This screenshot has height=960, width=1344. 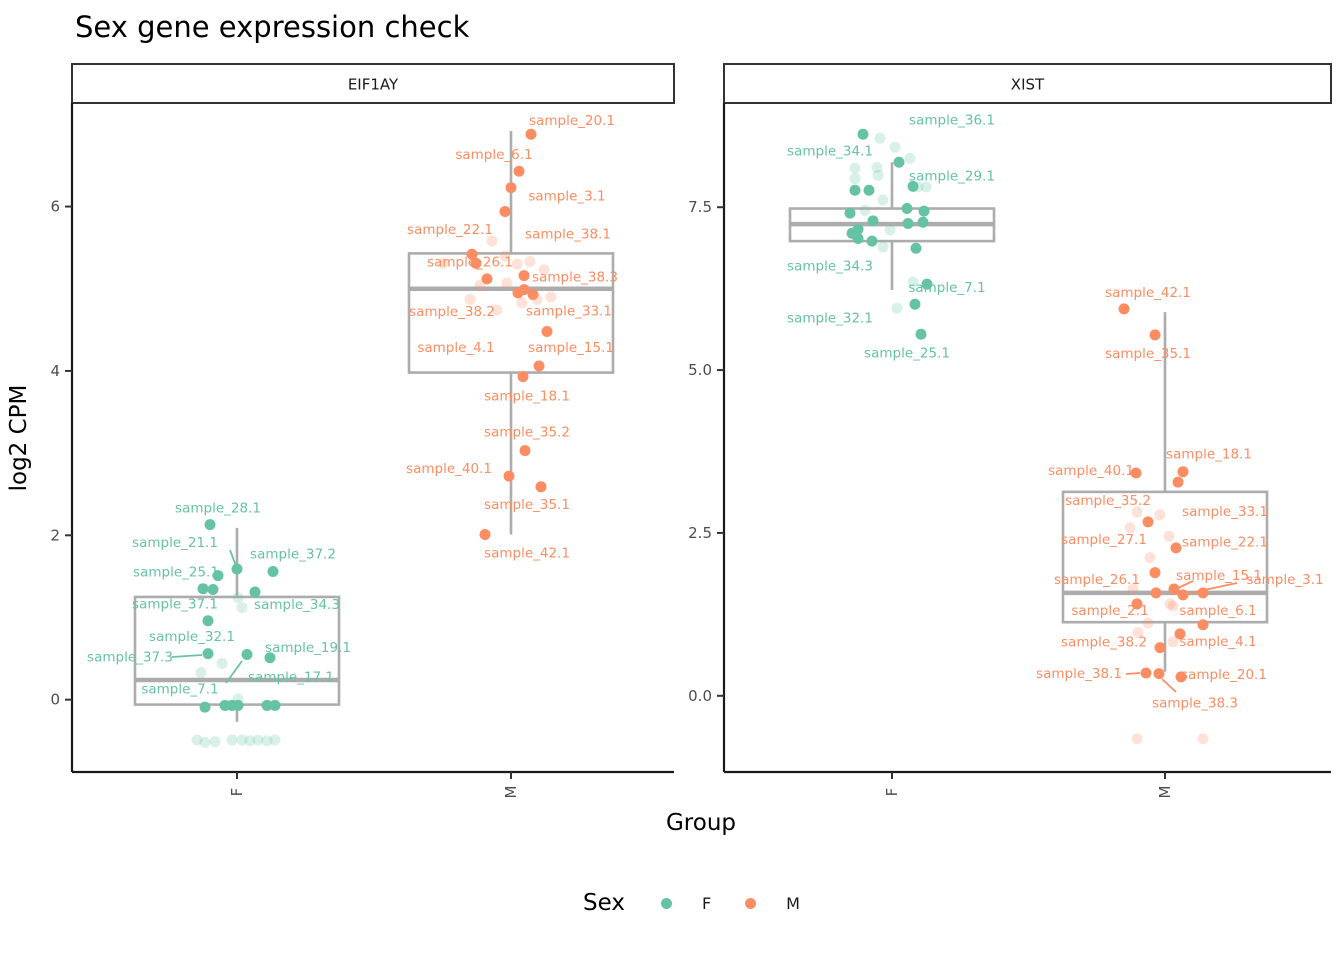 I want to click on point-label: sample_35.1, so click(x=1148, y=354).